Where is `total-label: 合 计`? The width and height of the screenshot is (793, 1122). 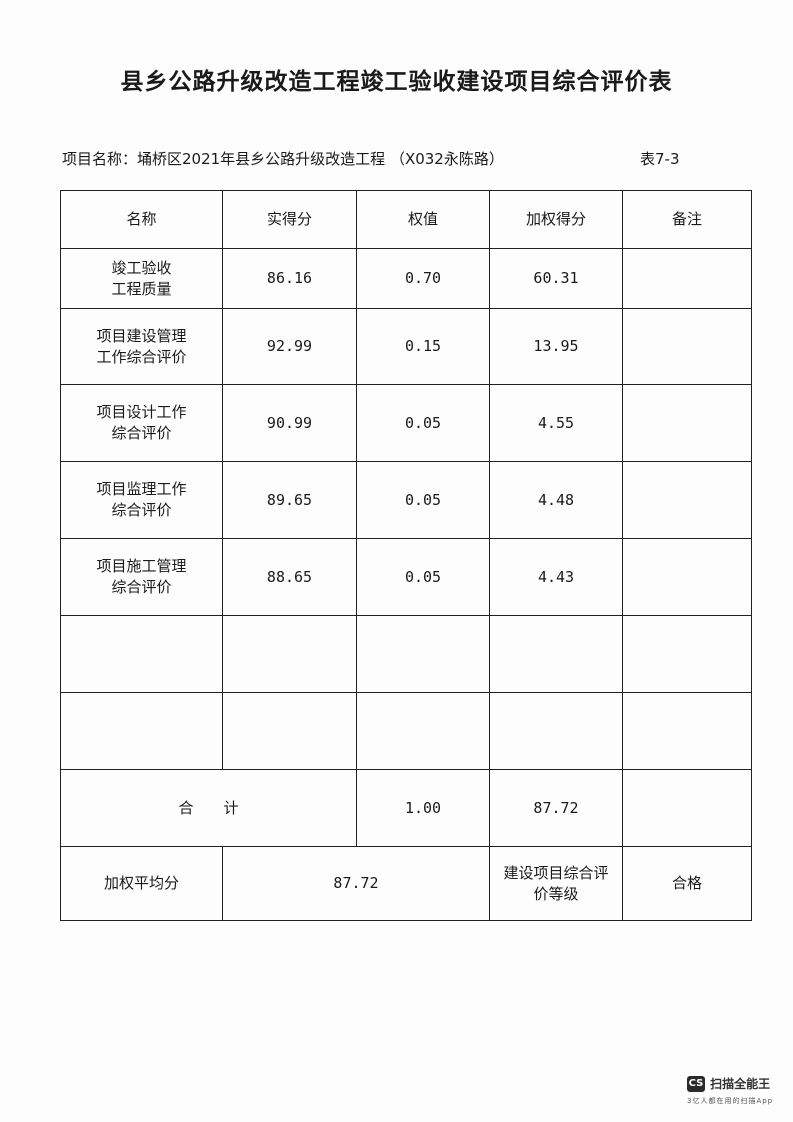 total-label: 合 计 is located at coordinates (208, 808).